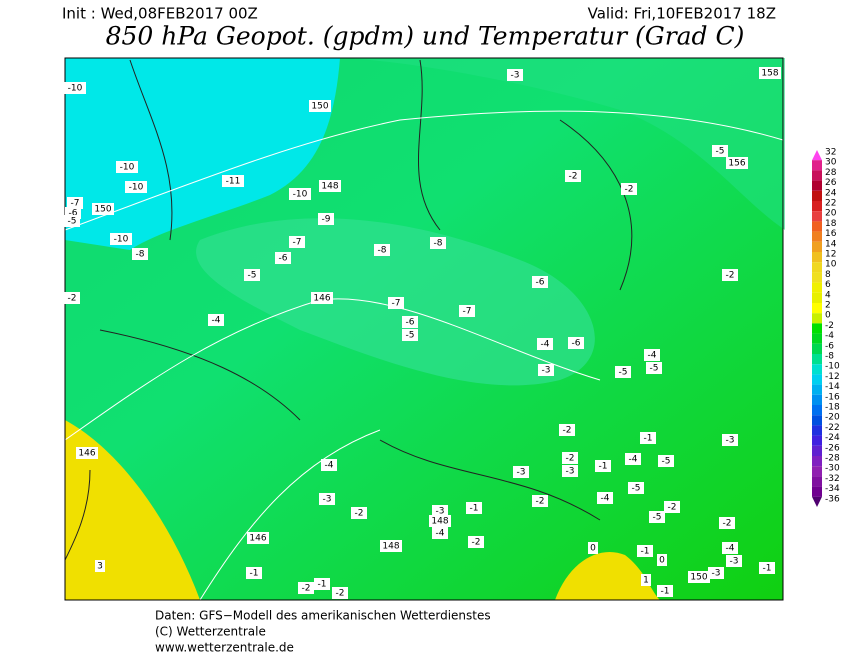  I want to click on colorbar-label: 8, so click(828, 275).